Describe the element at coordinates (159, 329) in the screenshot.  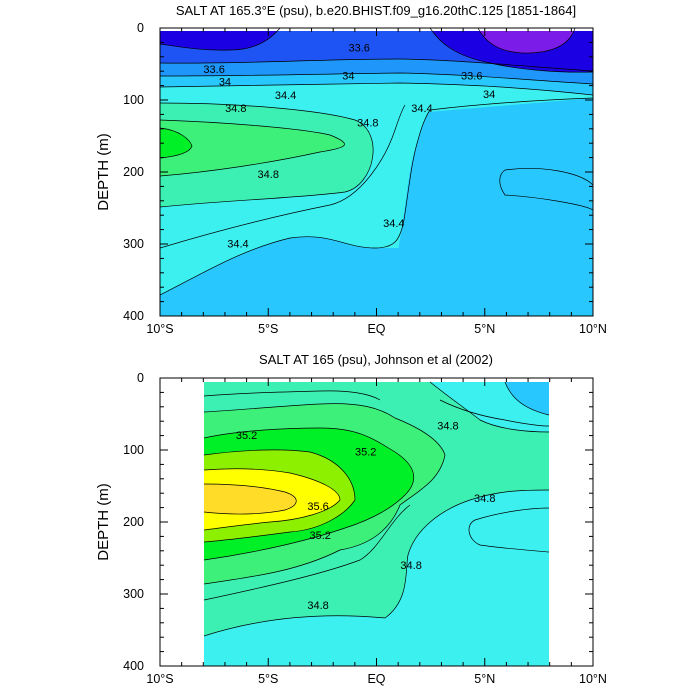
I see `top-x-tick-label: 10°S` at that location.